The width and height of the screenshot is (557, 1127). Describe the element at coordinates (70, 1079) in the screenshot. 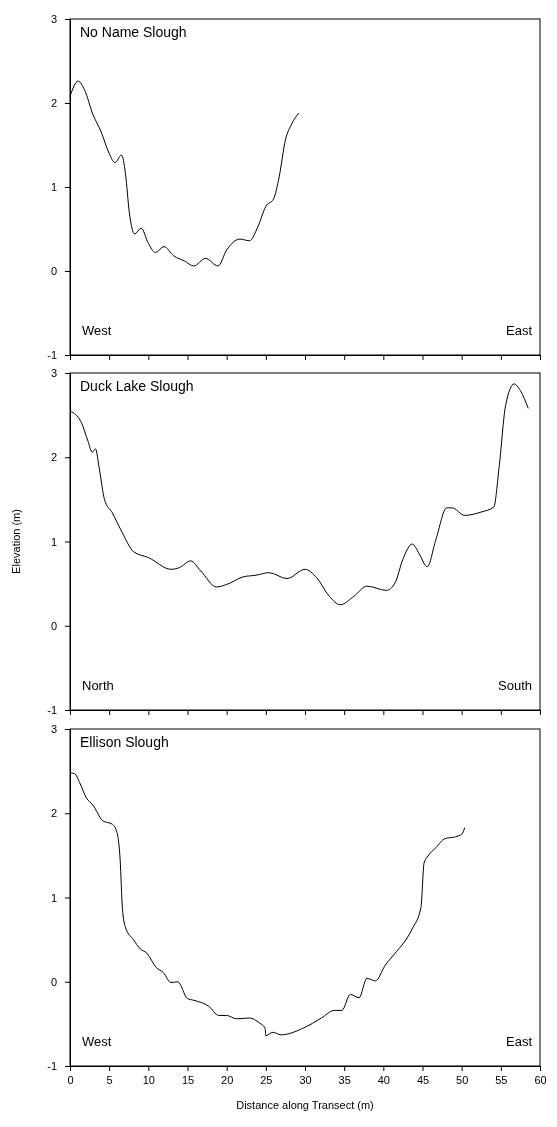

I see `x-tick-label: 0` at that location.